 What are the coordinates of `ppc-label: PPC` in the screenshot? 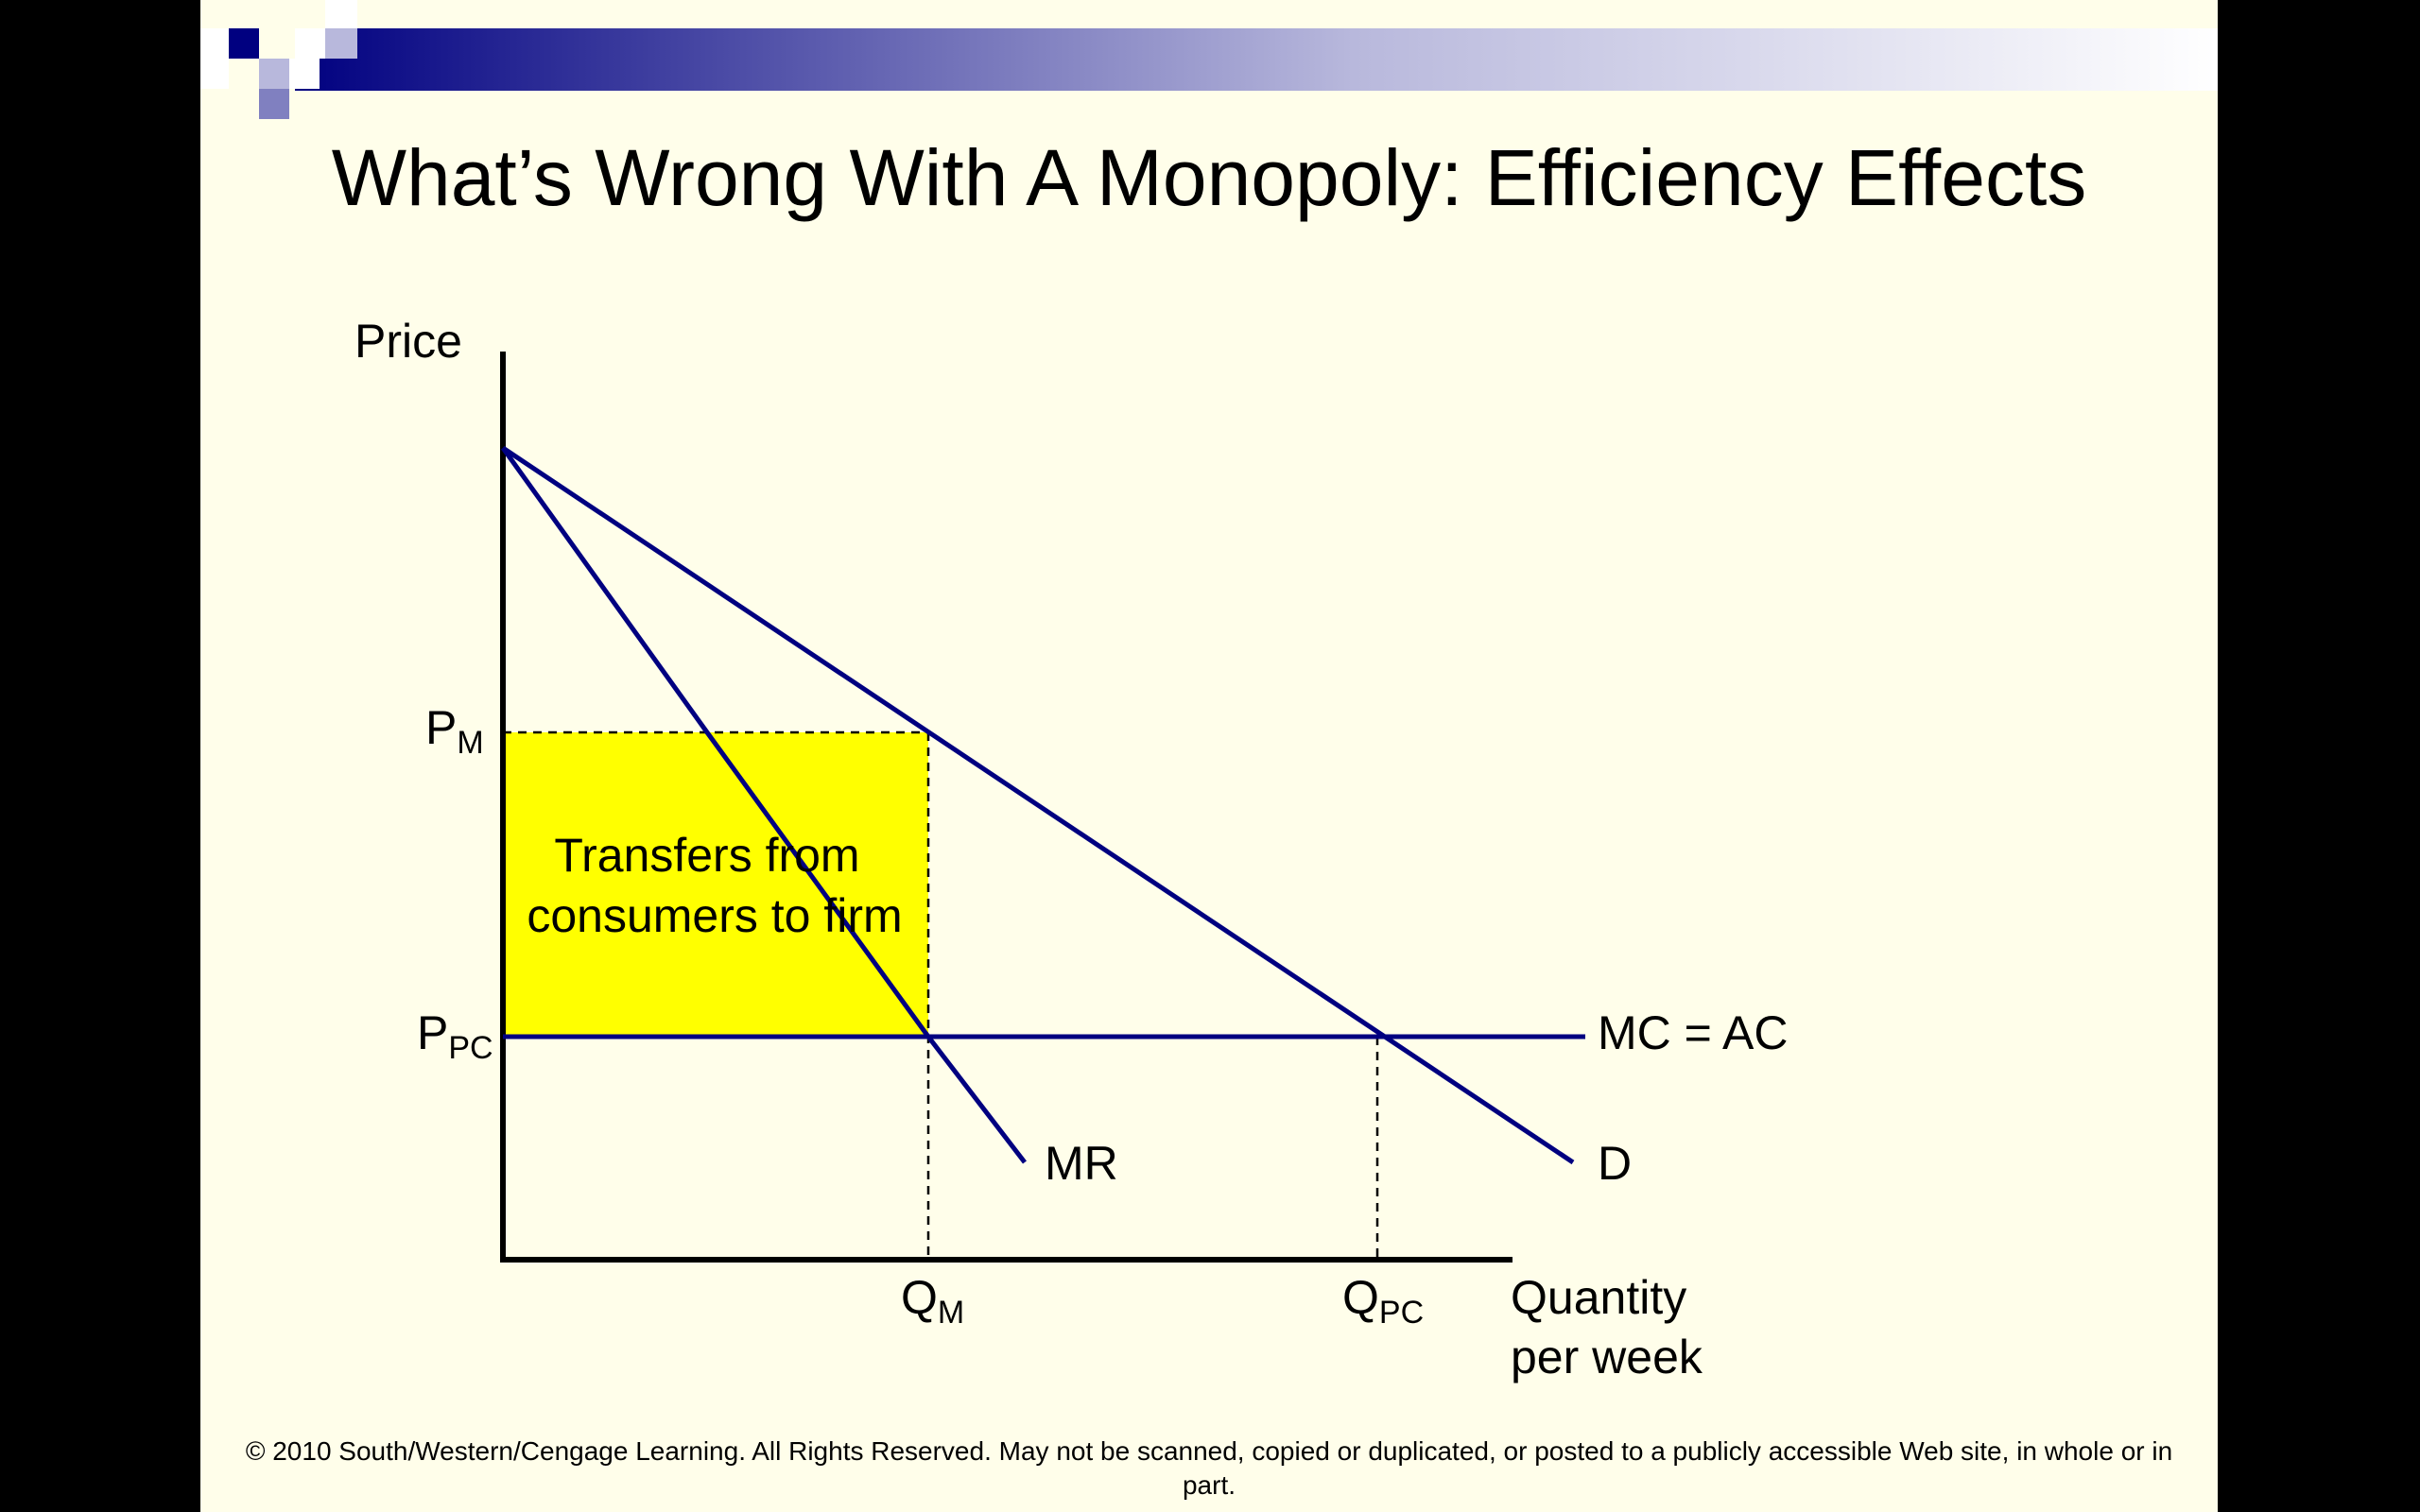 It's located at (455, 1036).